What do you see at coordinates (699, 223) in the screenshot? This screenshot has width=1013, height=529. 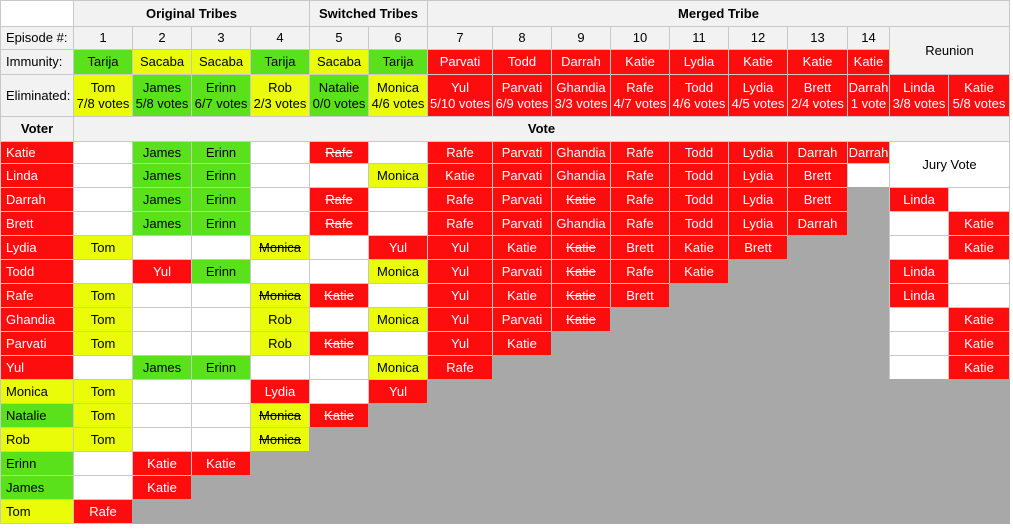 I see `cell-text: Todd` at bounding box center [699, 223].